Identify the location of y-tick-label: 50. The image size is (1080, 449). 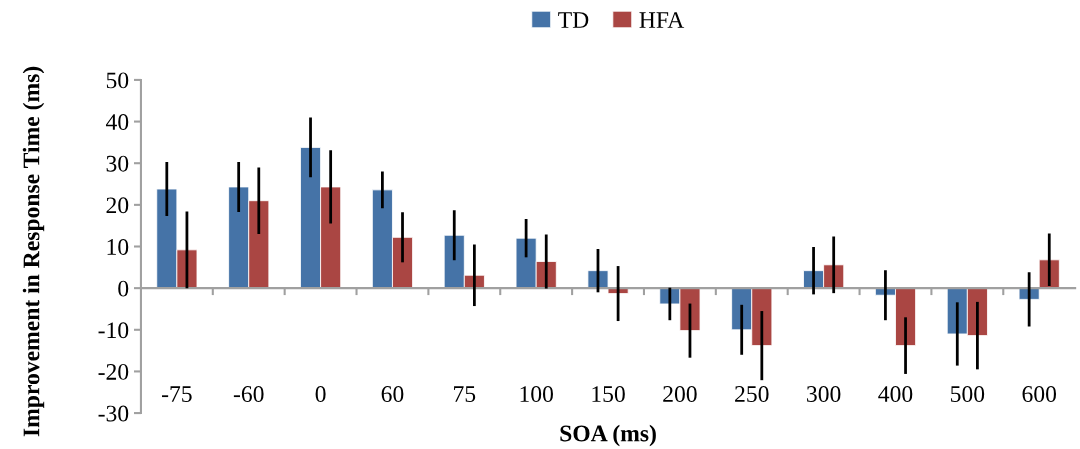
(117, 80).